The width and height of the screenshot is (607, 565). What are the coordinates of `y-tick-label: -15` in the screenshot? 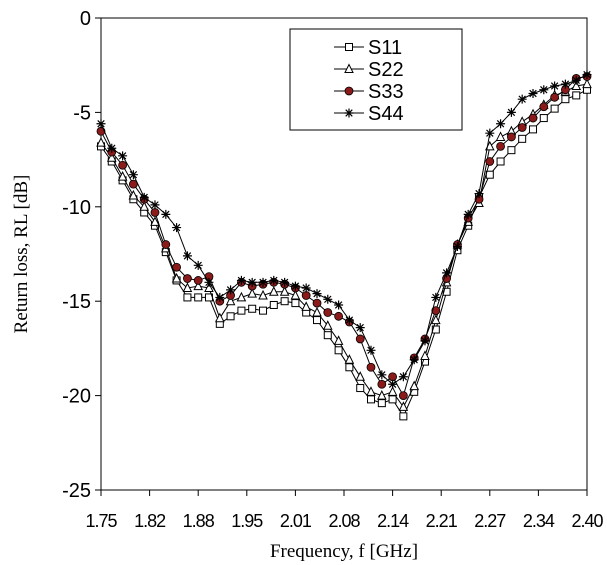 It's located at (76, 302).